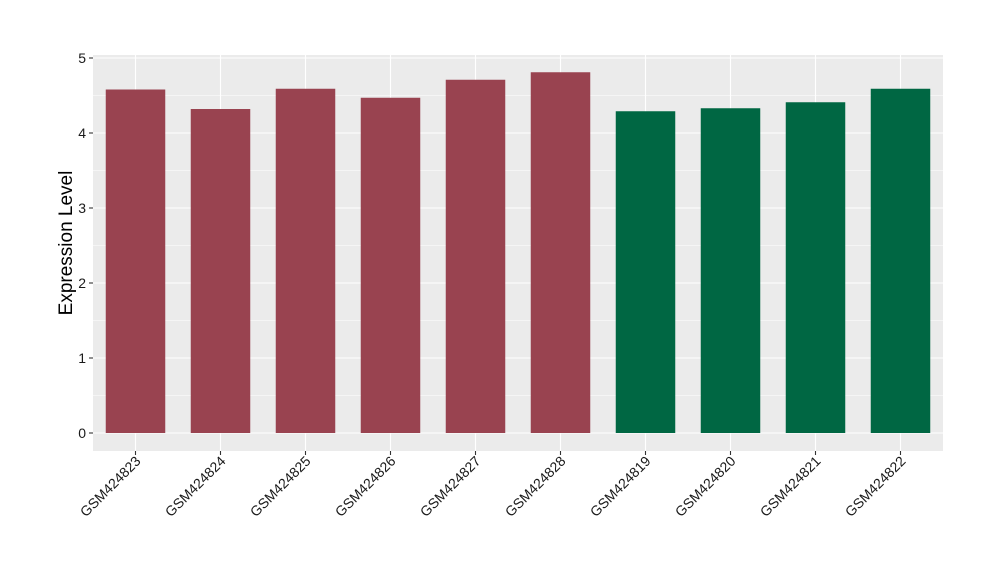 This screenshot has width=1000, height=580. Describe the element at coordinates (535, 486) in the screenshot. I see `x-tick-label: GSM424828` at that location.